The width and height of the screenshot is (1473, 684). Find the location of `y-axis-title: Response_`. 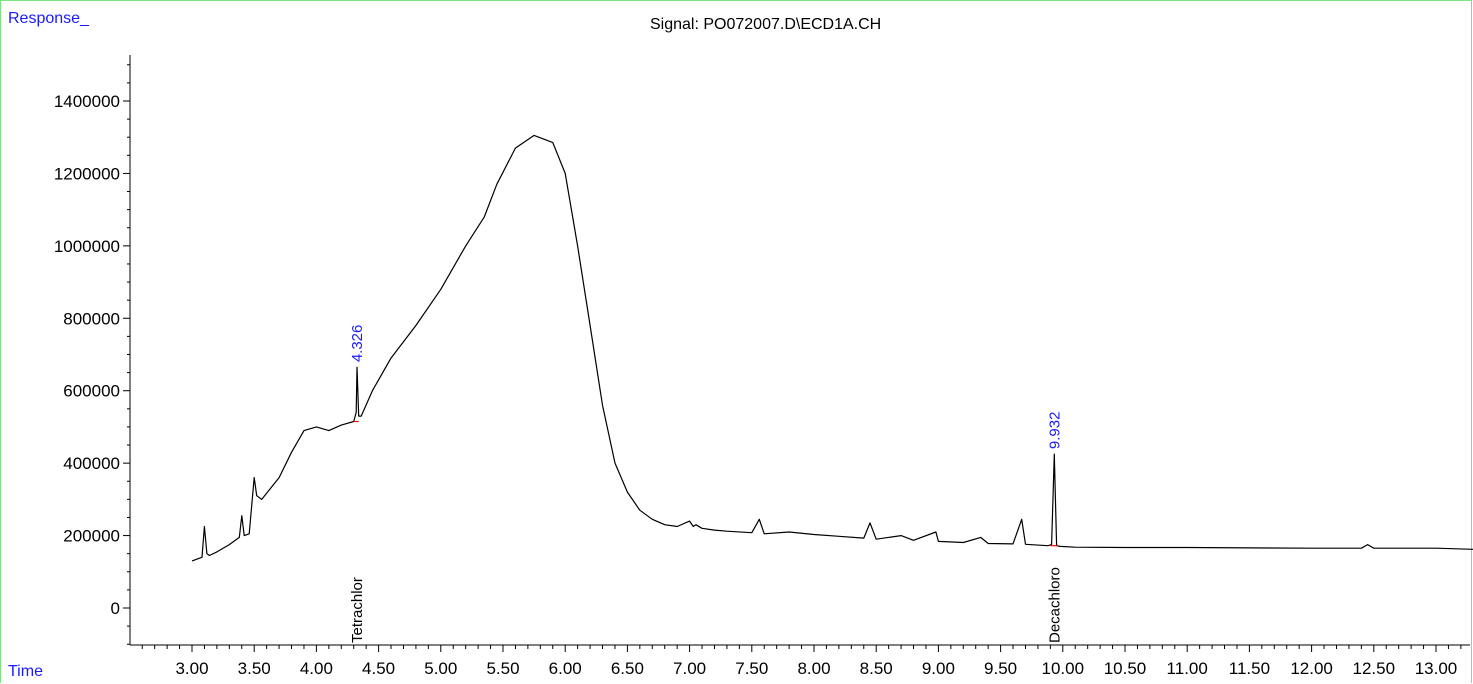

y-axis-title: Response_ is located at coordinates (48, 18).